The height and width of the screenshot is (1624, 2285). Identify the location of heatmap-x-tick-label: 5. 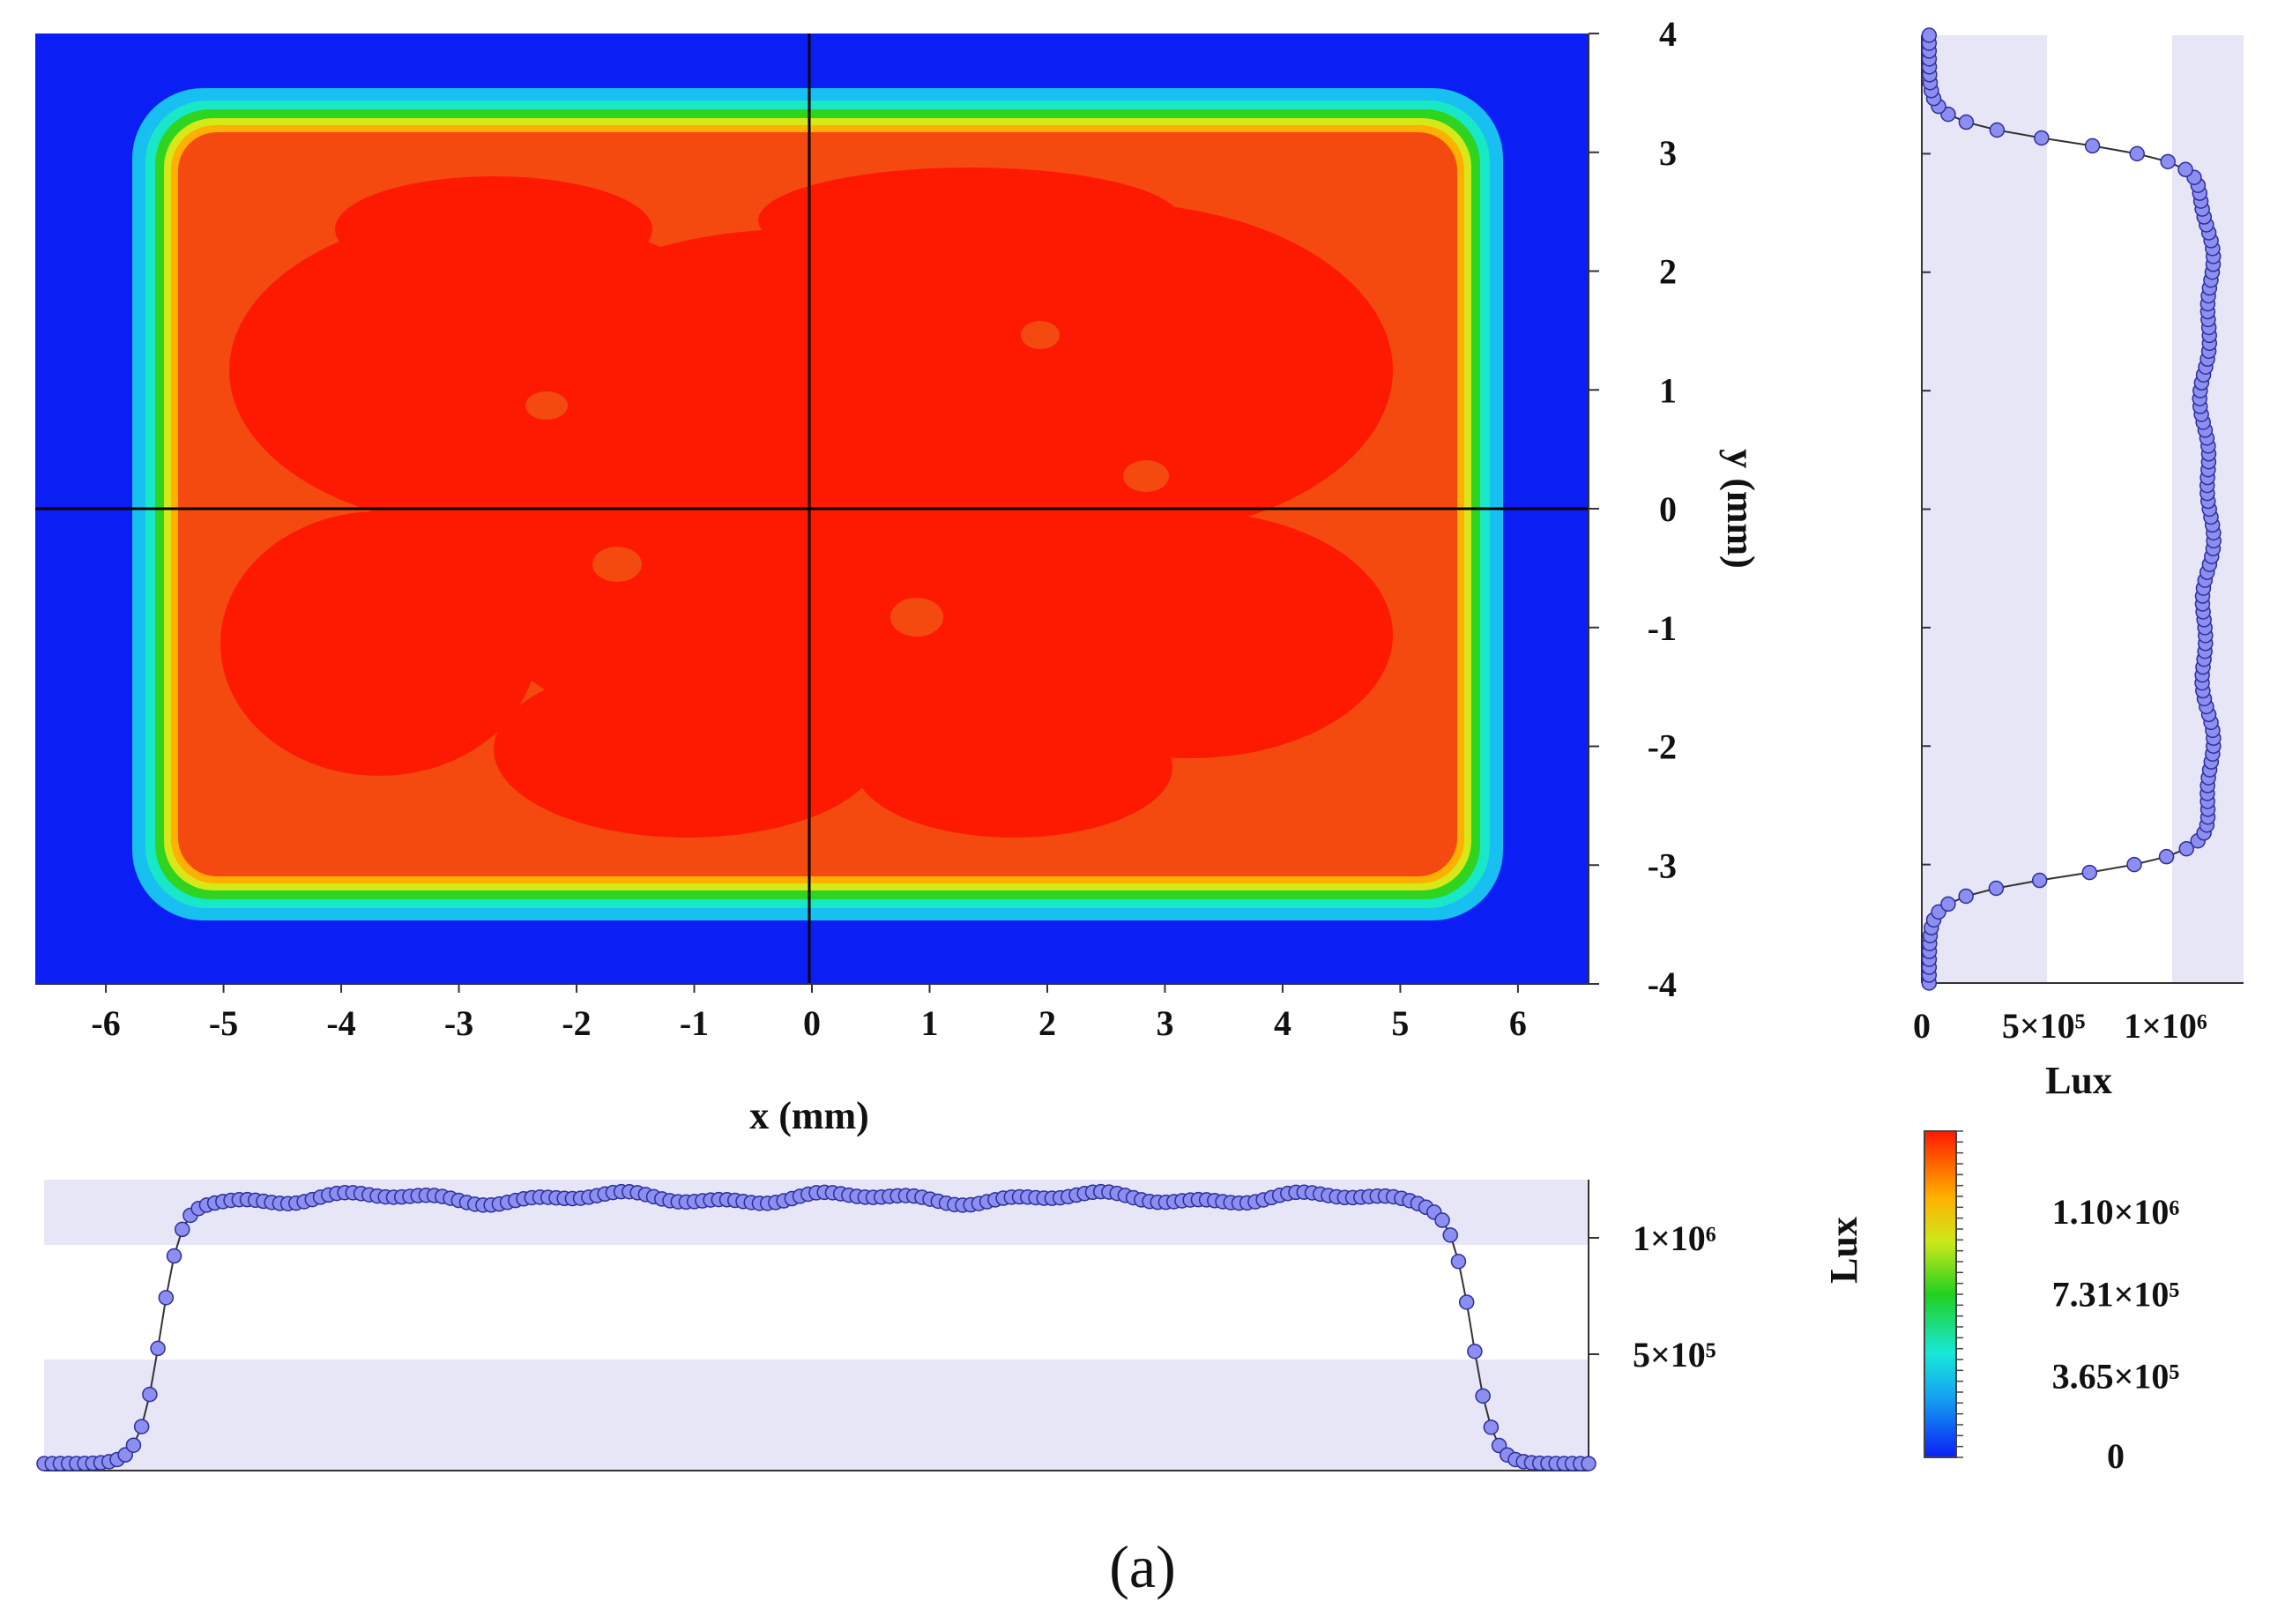
(1400, 1023).